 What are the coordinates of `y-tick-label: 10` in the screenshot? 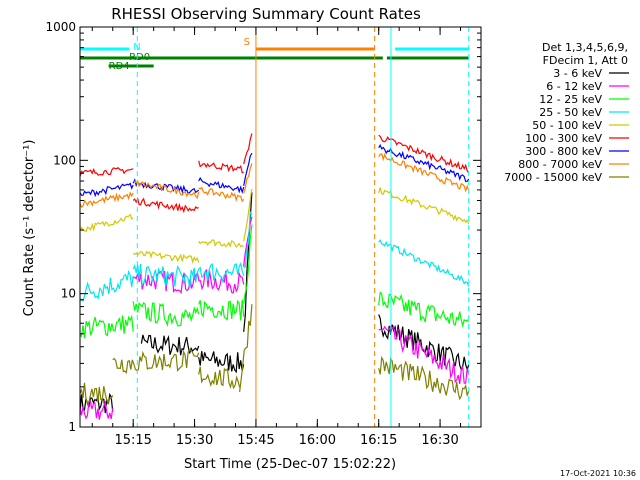 It's located at (68, 294).